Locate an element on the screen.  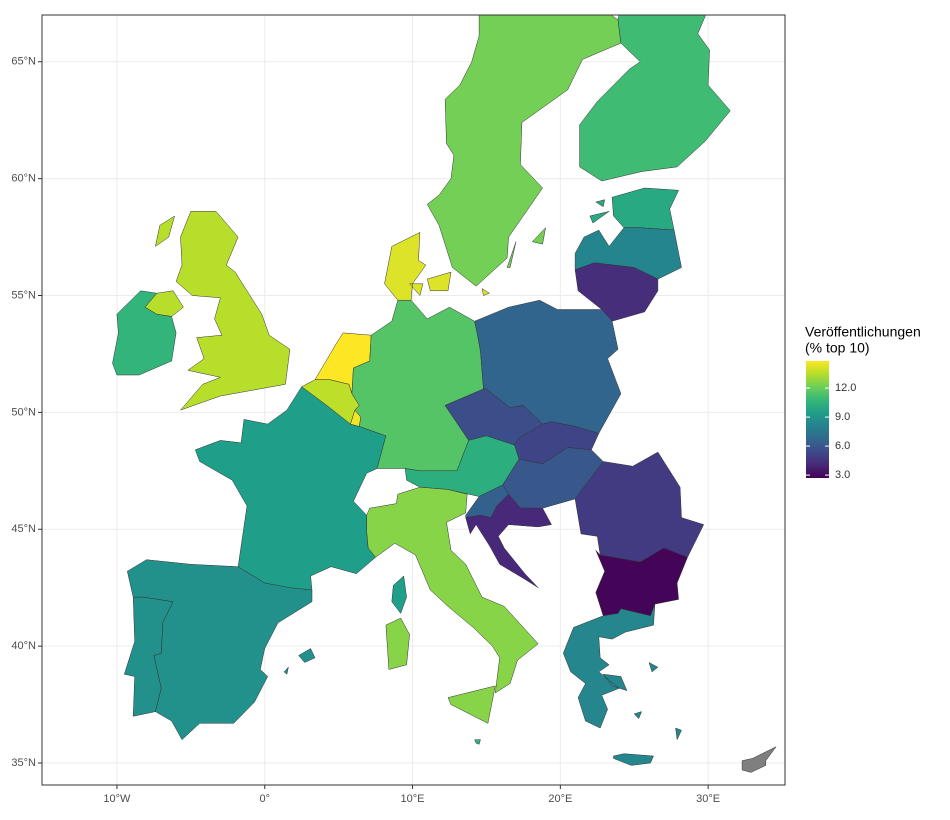
y-tick-label: 60°N is located at coordinates (23, 179).